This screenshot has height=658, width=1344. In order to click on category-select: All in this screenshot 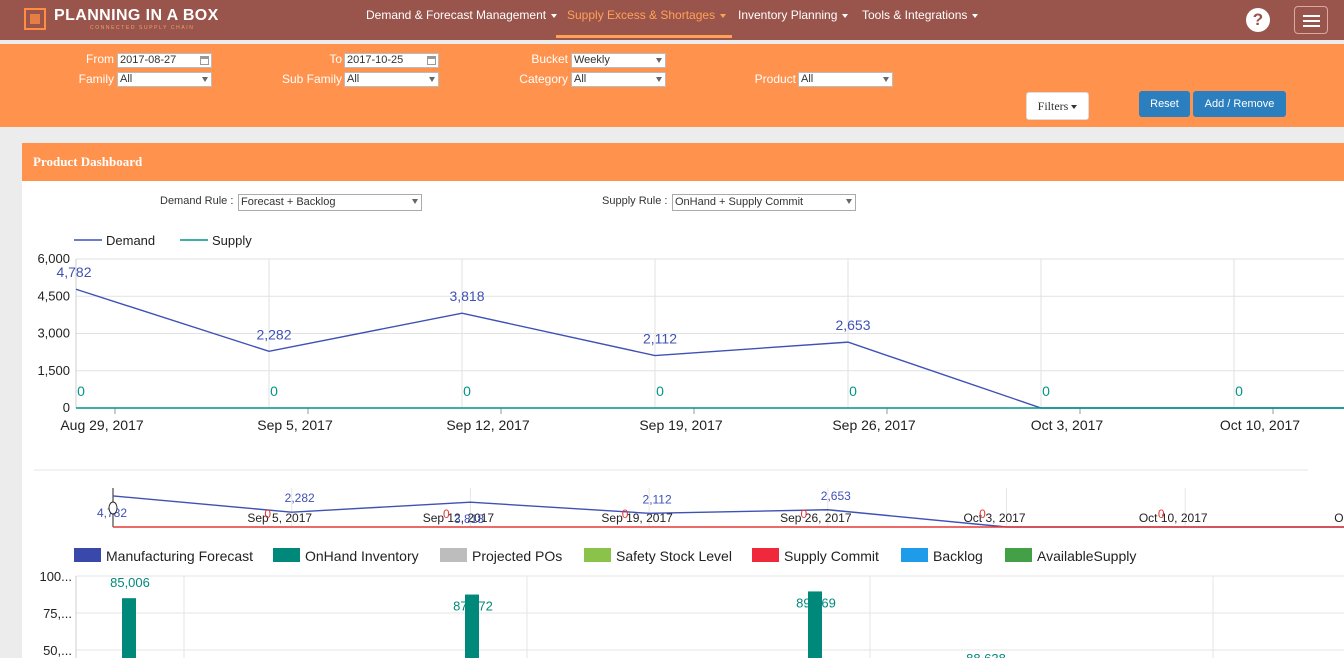, I will do `click(618, 79)`.